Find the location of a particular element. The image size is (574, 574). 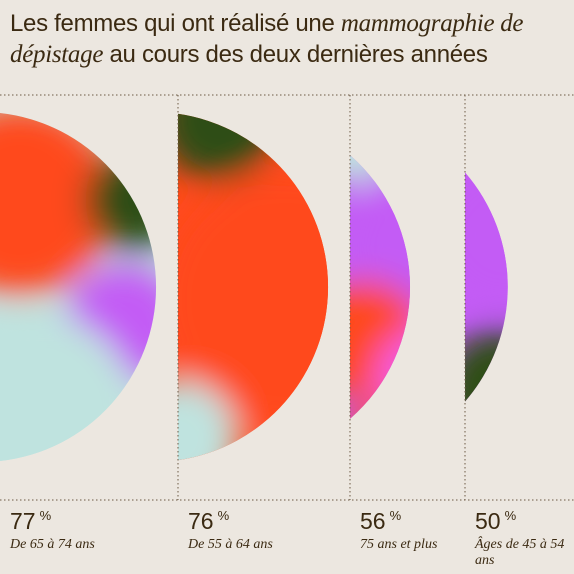

column-label: 50% Âges de 45 à 54 ans is located at coordinates (520, 538).